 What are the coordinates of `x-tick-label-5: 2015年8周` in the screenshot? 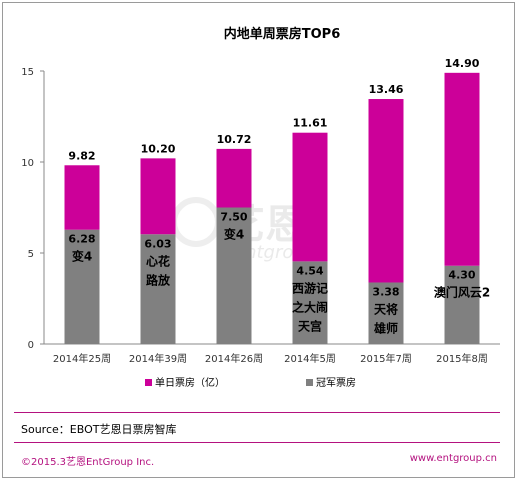 It's located at (462, 358).